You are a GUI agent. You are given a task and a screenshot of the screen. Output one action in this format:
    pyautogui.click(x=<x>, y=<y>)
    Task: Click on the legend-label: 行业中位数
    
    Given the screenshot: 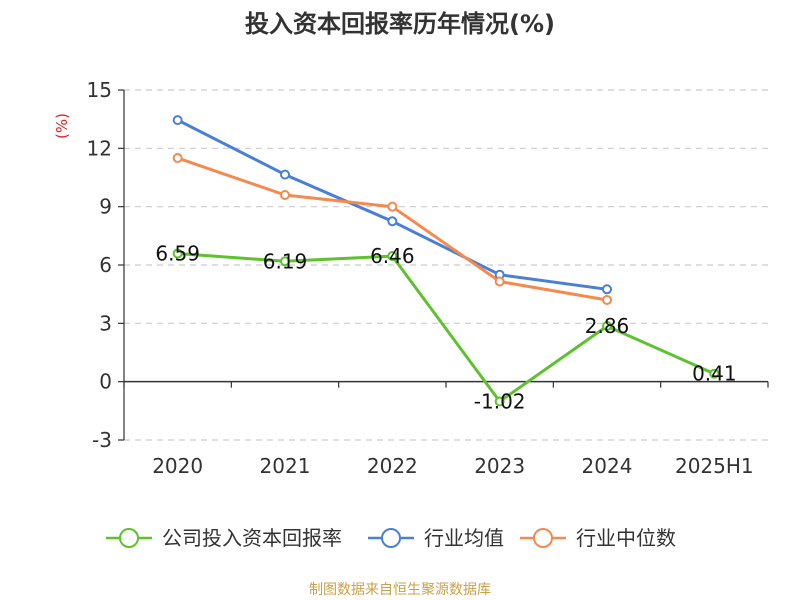 What is the action you would take?
    pyautogui.click(x=626, y=538)
    